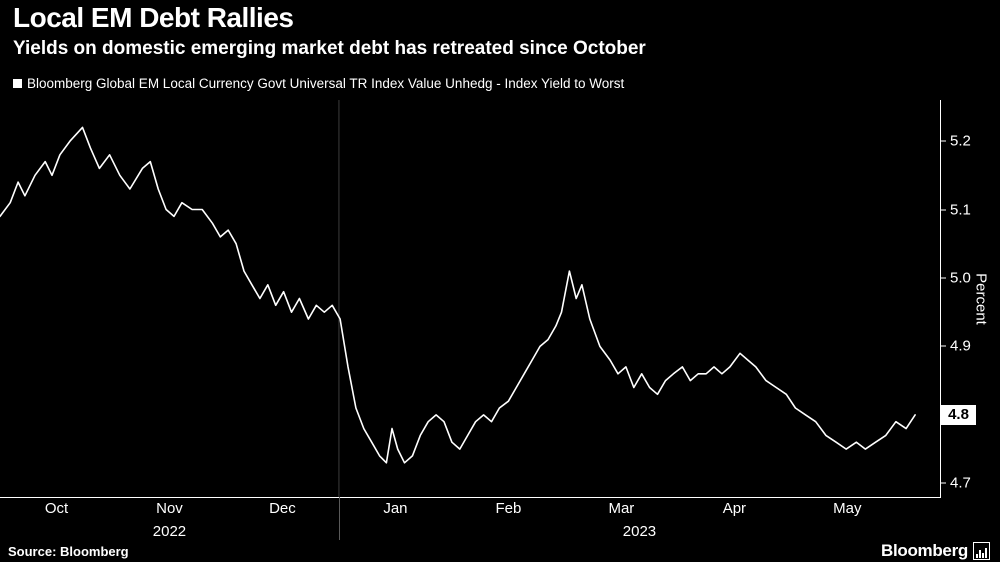  I want to click on year-label: 2022, so click(169, 531).